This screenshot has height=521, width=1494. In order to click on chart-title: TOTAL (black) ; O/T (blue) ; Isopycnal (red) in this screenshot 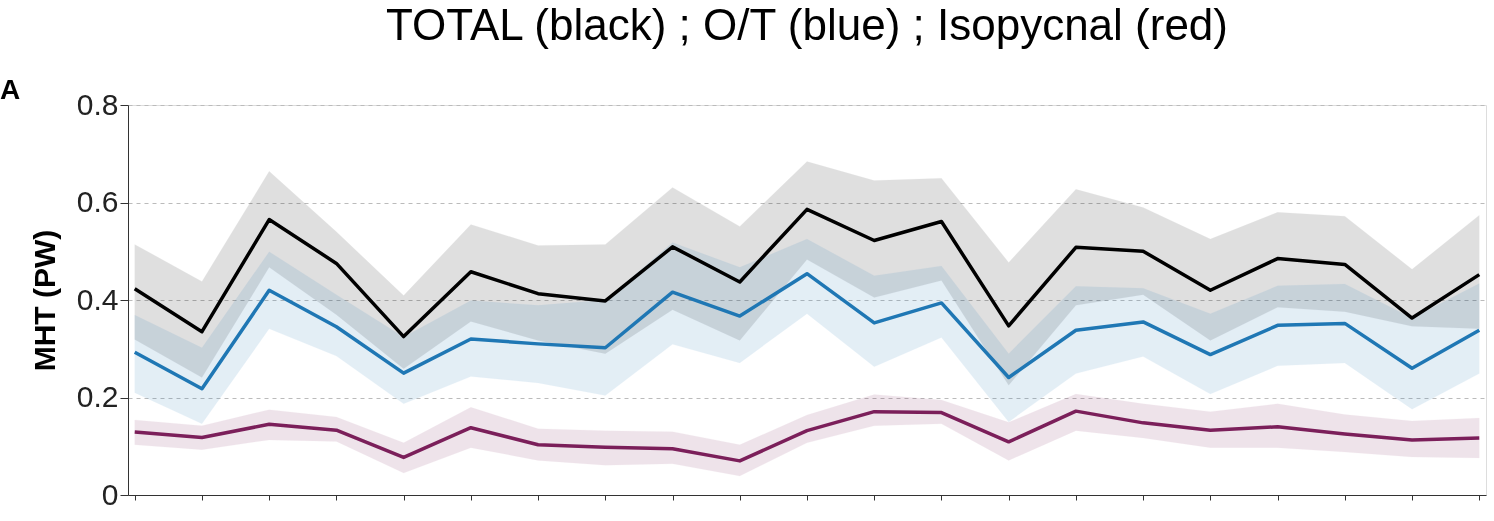, I will do `click(807, 24)`.